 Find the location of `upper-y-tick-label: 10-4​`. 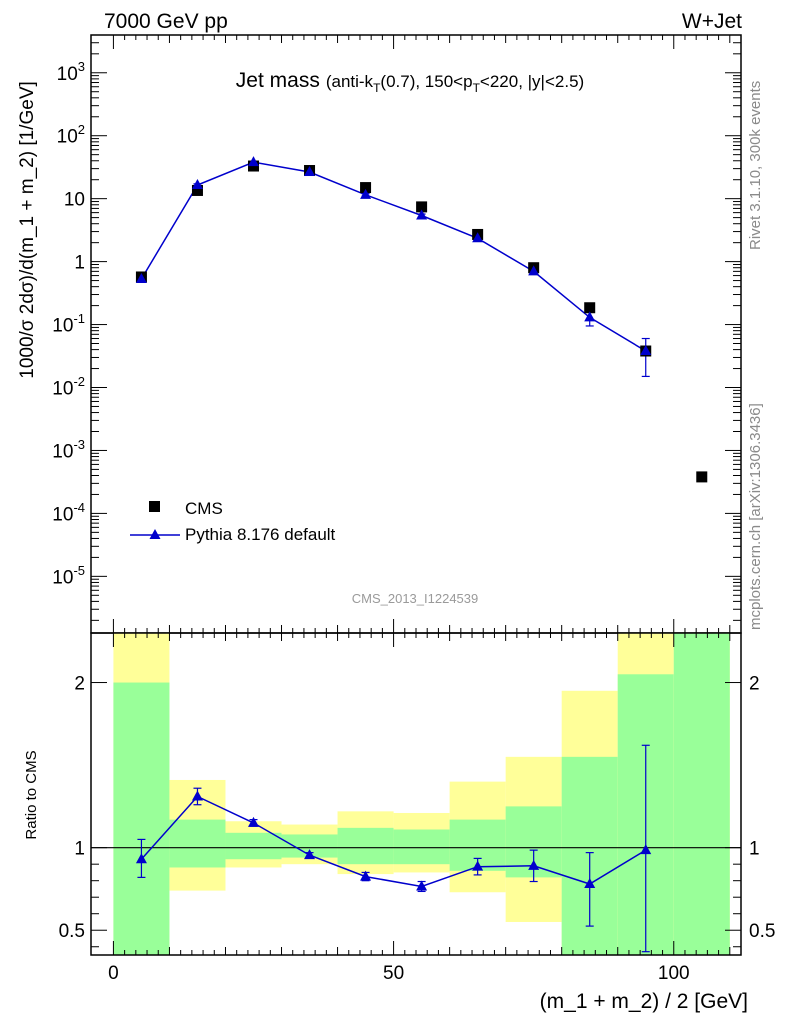

upper-y-tick-label: 10-4​ is located at coordinates (68, 513).